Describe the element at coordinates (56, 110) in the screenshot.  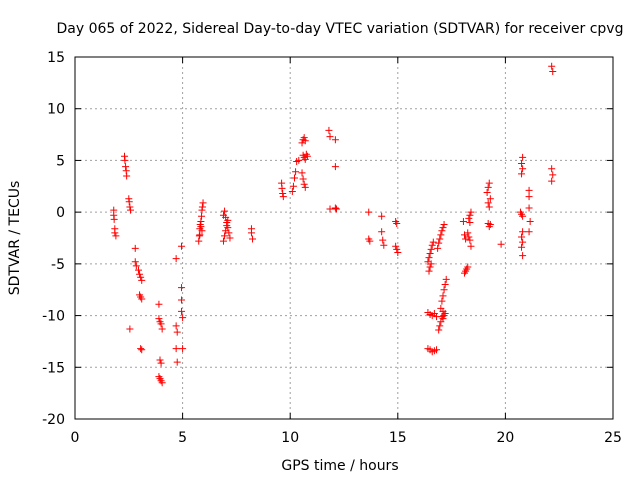
I see `y-tick-label: 10` at that location.